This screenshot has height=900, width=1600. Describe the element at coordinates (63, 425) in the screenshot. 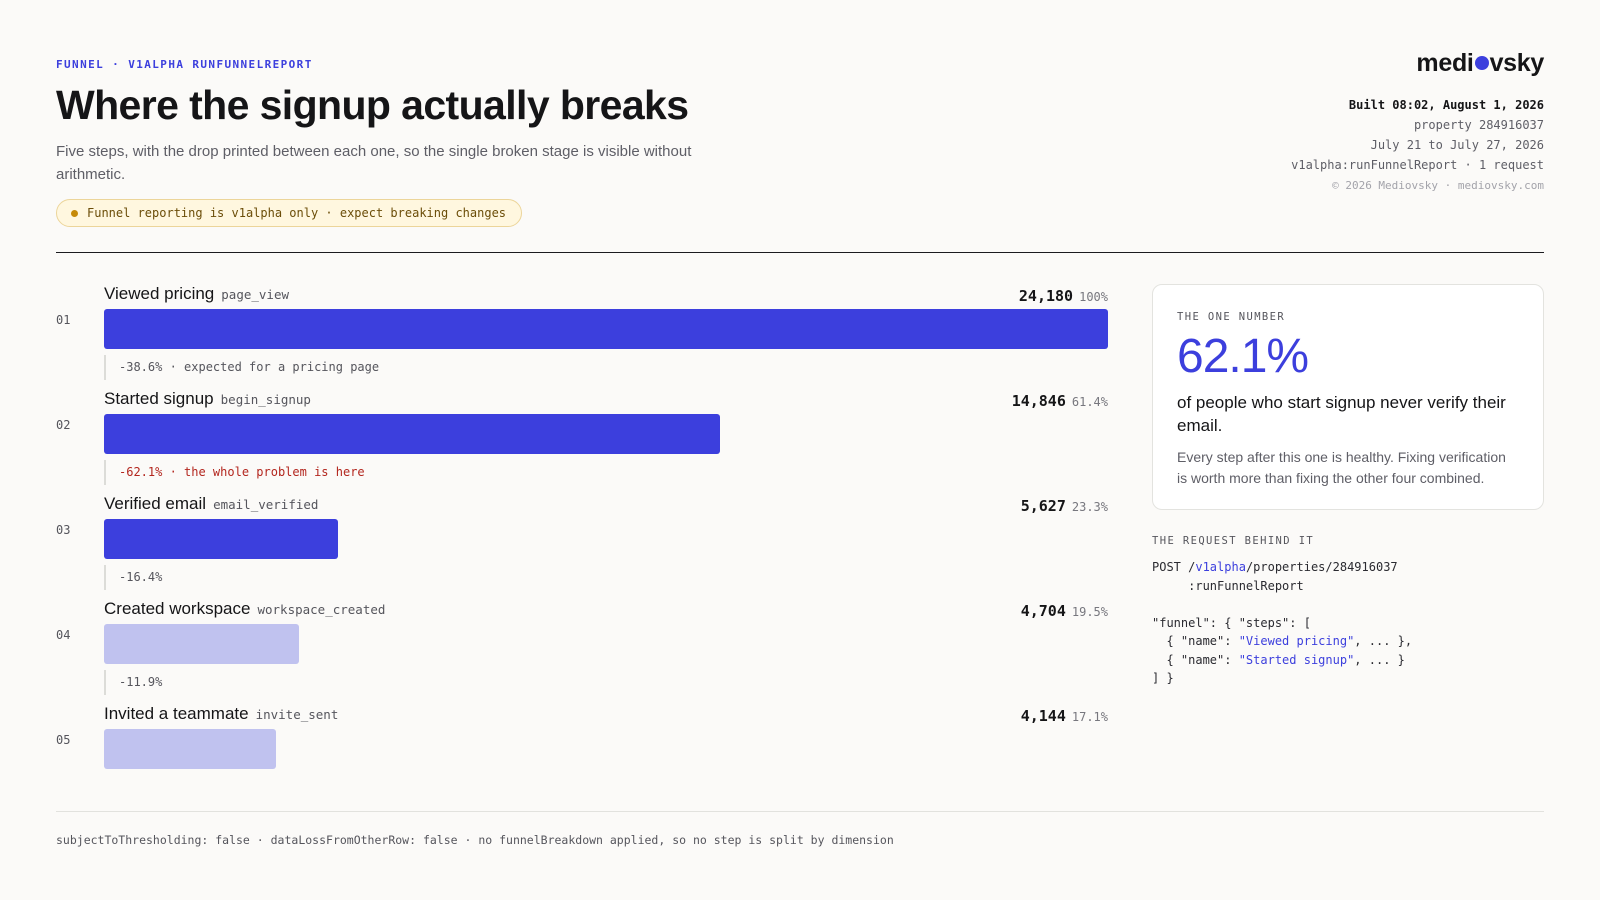

I see `step-number: 02` at that location.